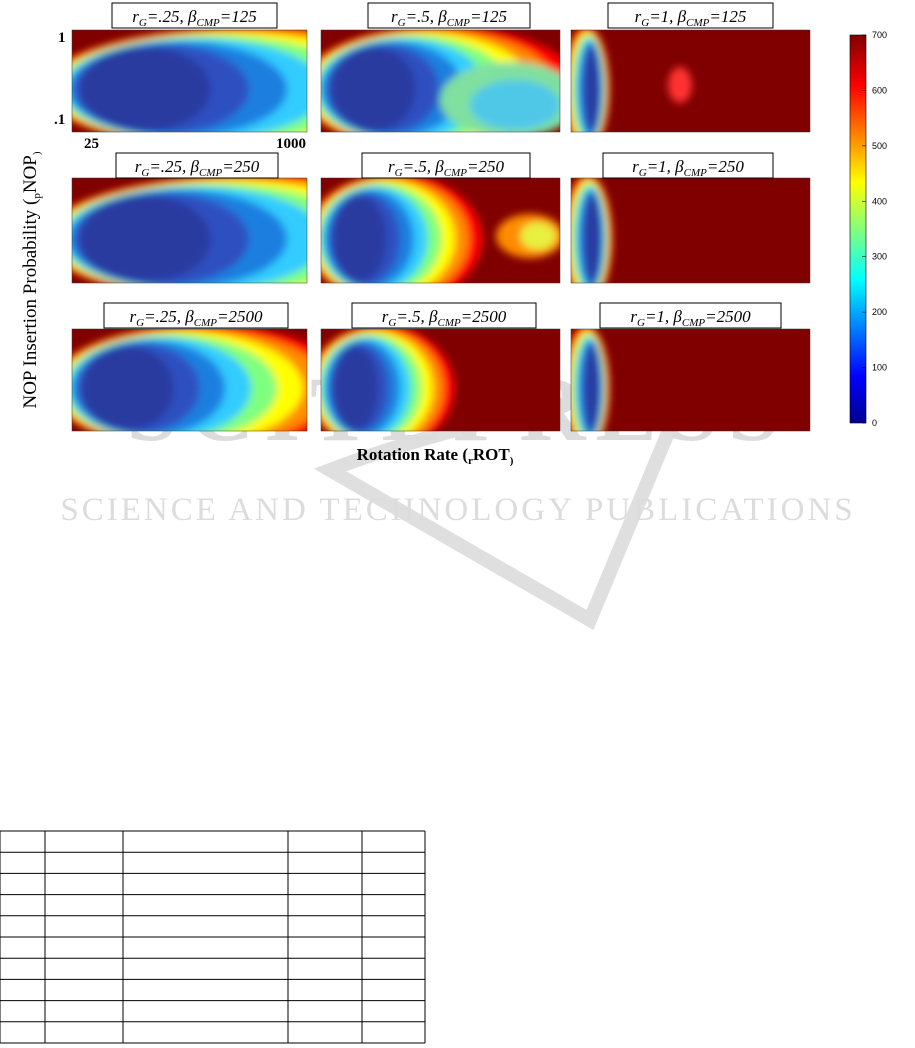 The height and width of the screenshot is (1048, 915). I want to click on panel-title: rG=.25, βCMP=2500, so click(196, 318).